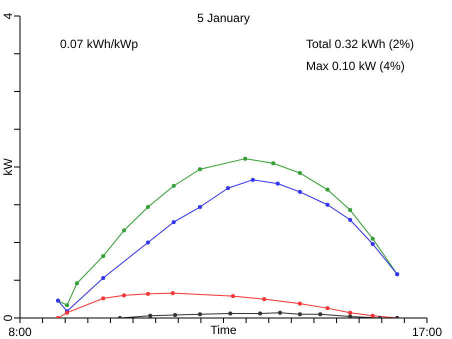 The image size is (452, 339). I want to click on chart-title: 5 January, so click(223, 18).